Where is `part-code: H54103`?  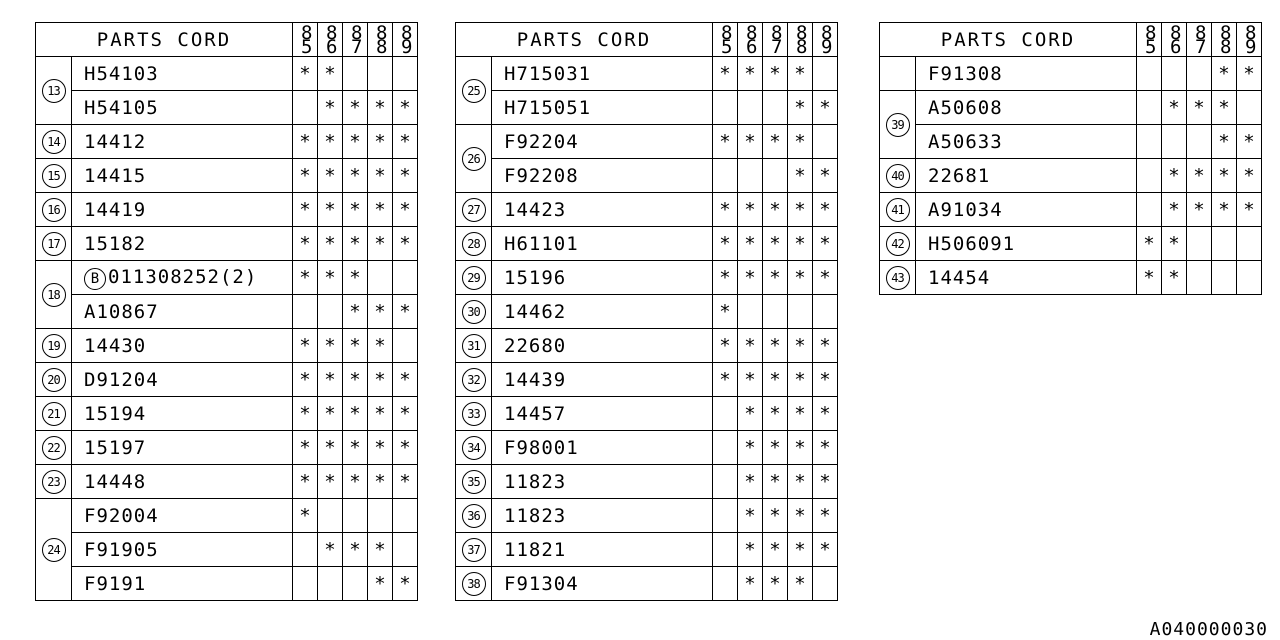 part-code: H54103 is located at coordinates (121, 73).